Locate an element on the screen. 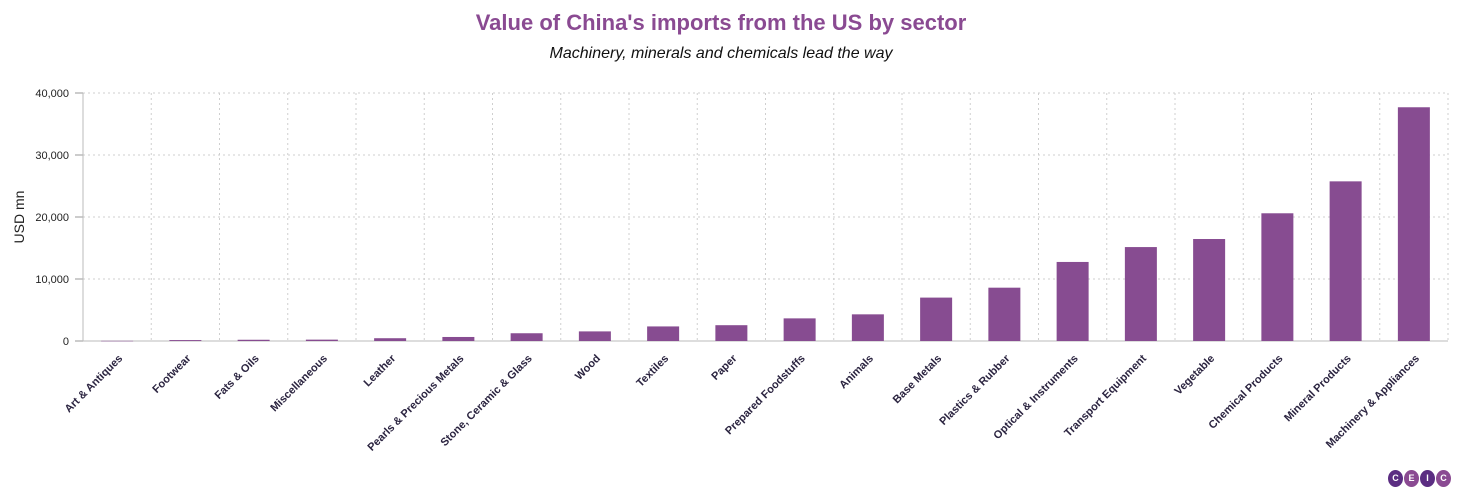  x-tick-label: Plastics & Rubber is located at coordinates (975, 390).